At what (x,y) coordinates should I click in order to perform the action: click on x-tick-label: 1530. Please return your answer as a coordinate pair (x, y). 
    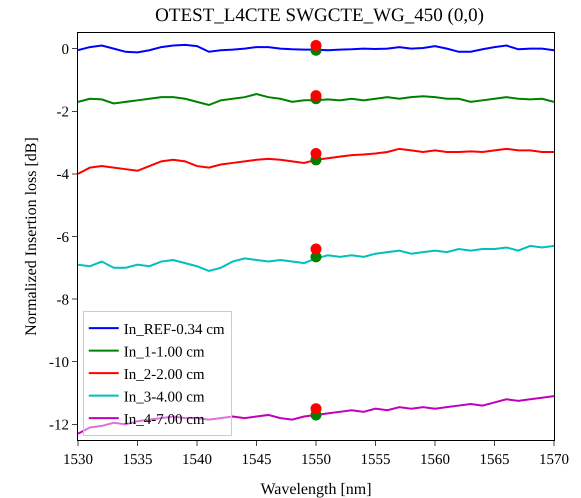
    Looking at the image, I should click on (78, 460).